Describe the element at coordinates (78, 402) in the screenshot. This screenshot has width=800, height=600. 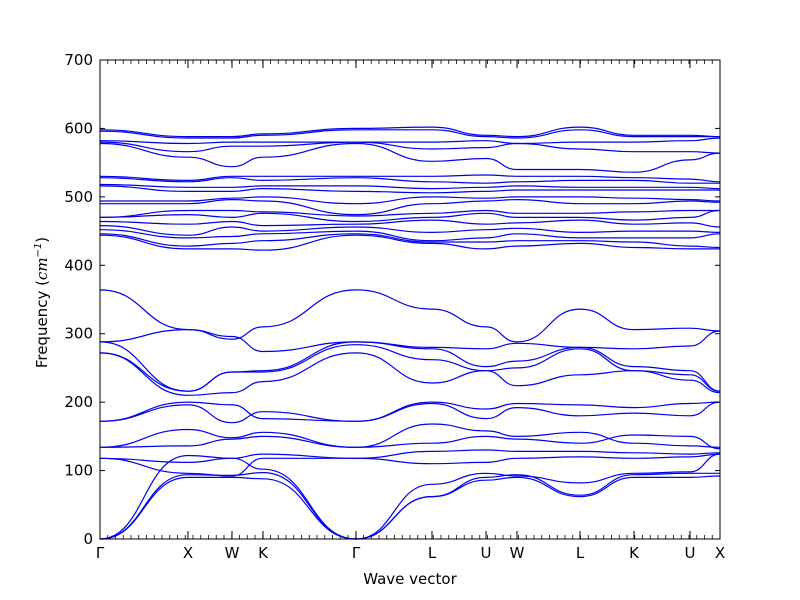
I see `y-tick-label: 200` at that location.